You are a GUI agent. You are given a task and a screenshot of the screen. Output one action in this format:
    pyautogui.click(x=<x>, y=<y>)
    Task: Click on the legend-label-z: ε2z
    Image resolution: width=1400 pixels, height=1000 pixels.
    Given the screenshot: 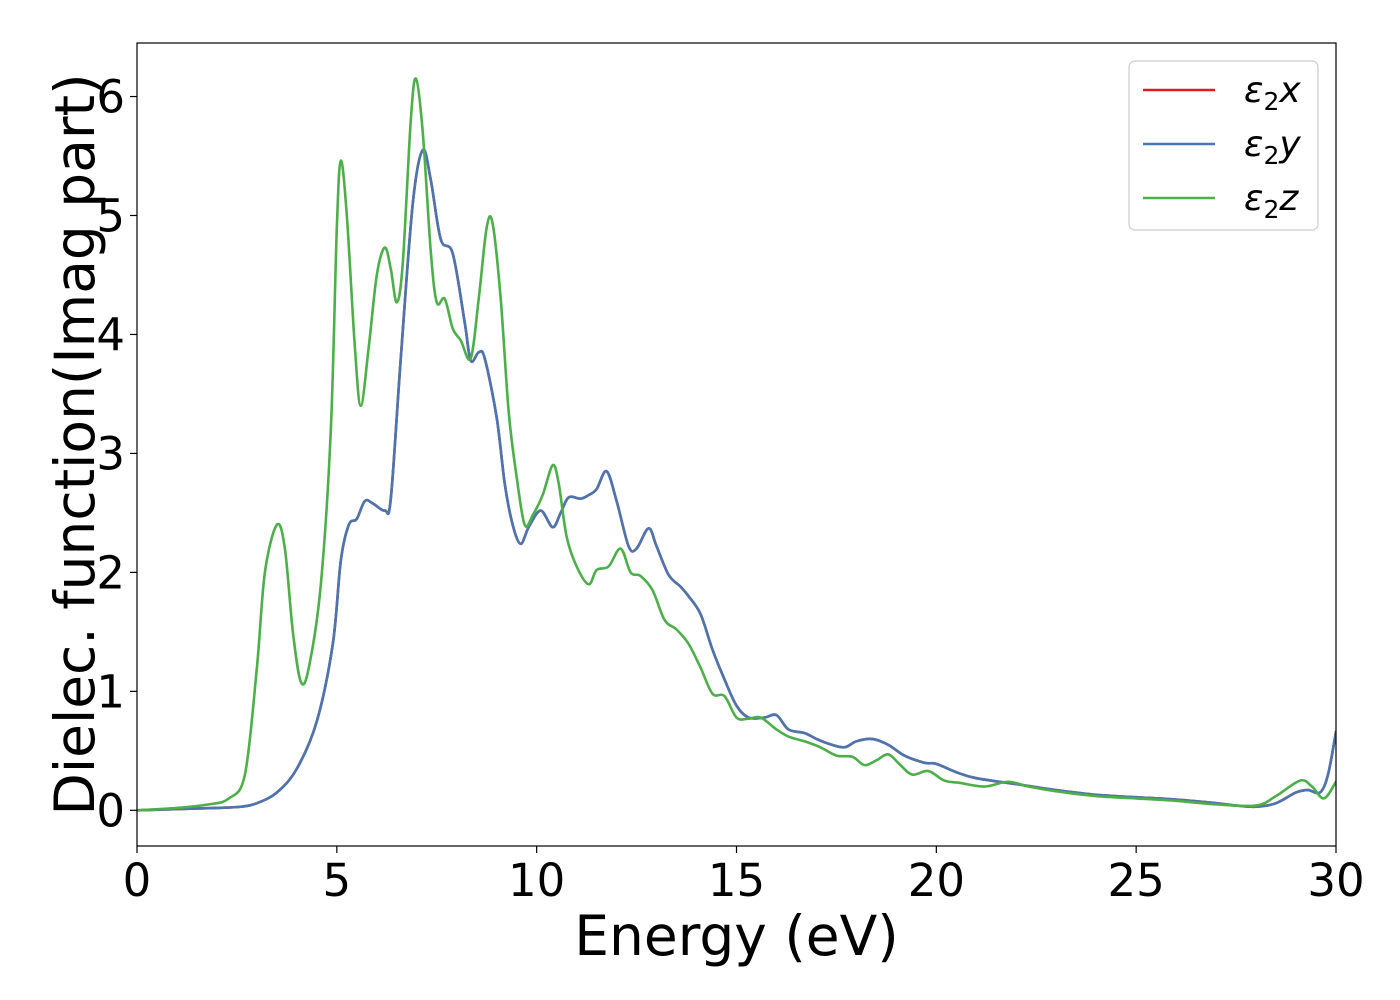 What is the action you would take?
    pyautogui.click(x=1271, y=201)
    